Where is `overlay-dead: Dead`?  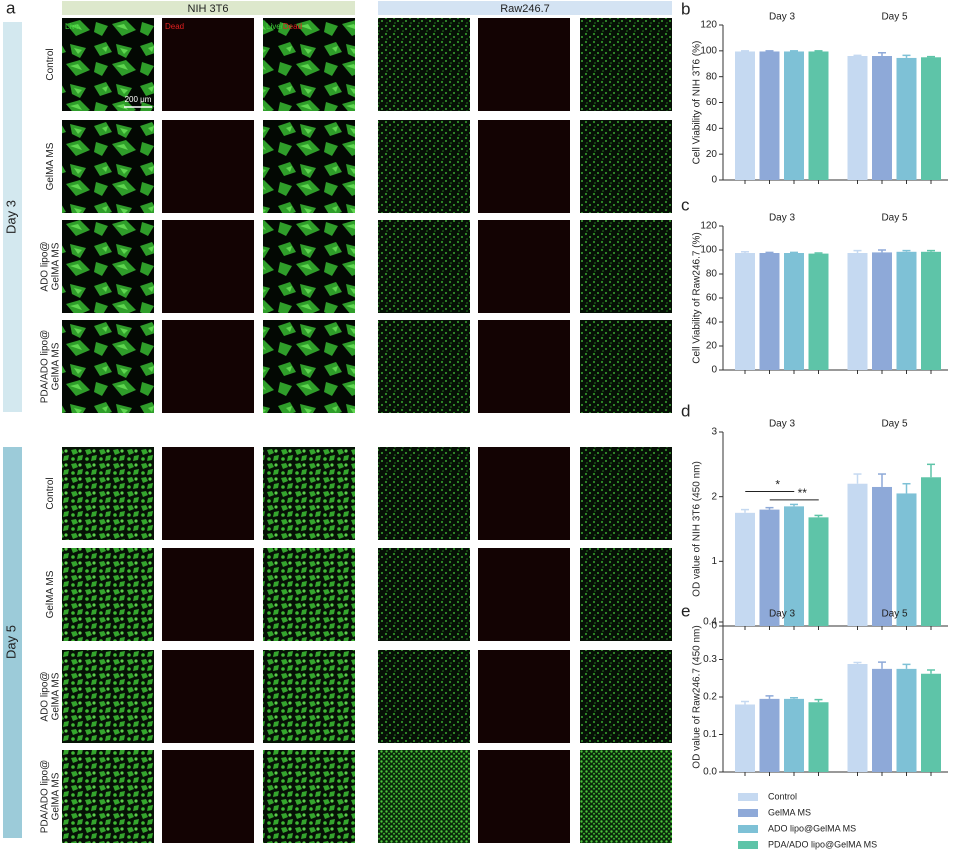
overlay-dead: Dead is located at coordinates (292, 26).